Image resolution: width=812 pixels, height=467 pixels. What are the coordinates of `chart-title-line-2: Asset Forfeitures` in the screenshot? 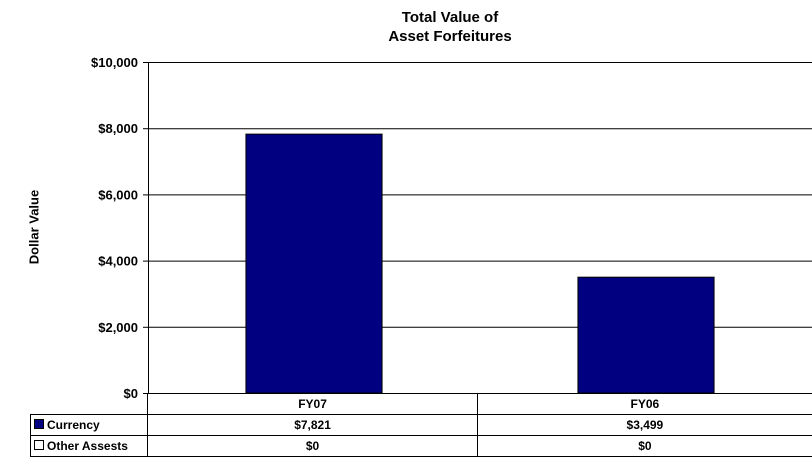 It's located at (450, 36).